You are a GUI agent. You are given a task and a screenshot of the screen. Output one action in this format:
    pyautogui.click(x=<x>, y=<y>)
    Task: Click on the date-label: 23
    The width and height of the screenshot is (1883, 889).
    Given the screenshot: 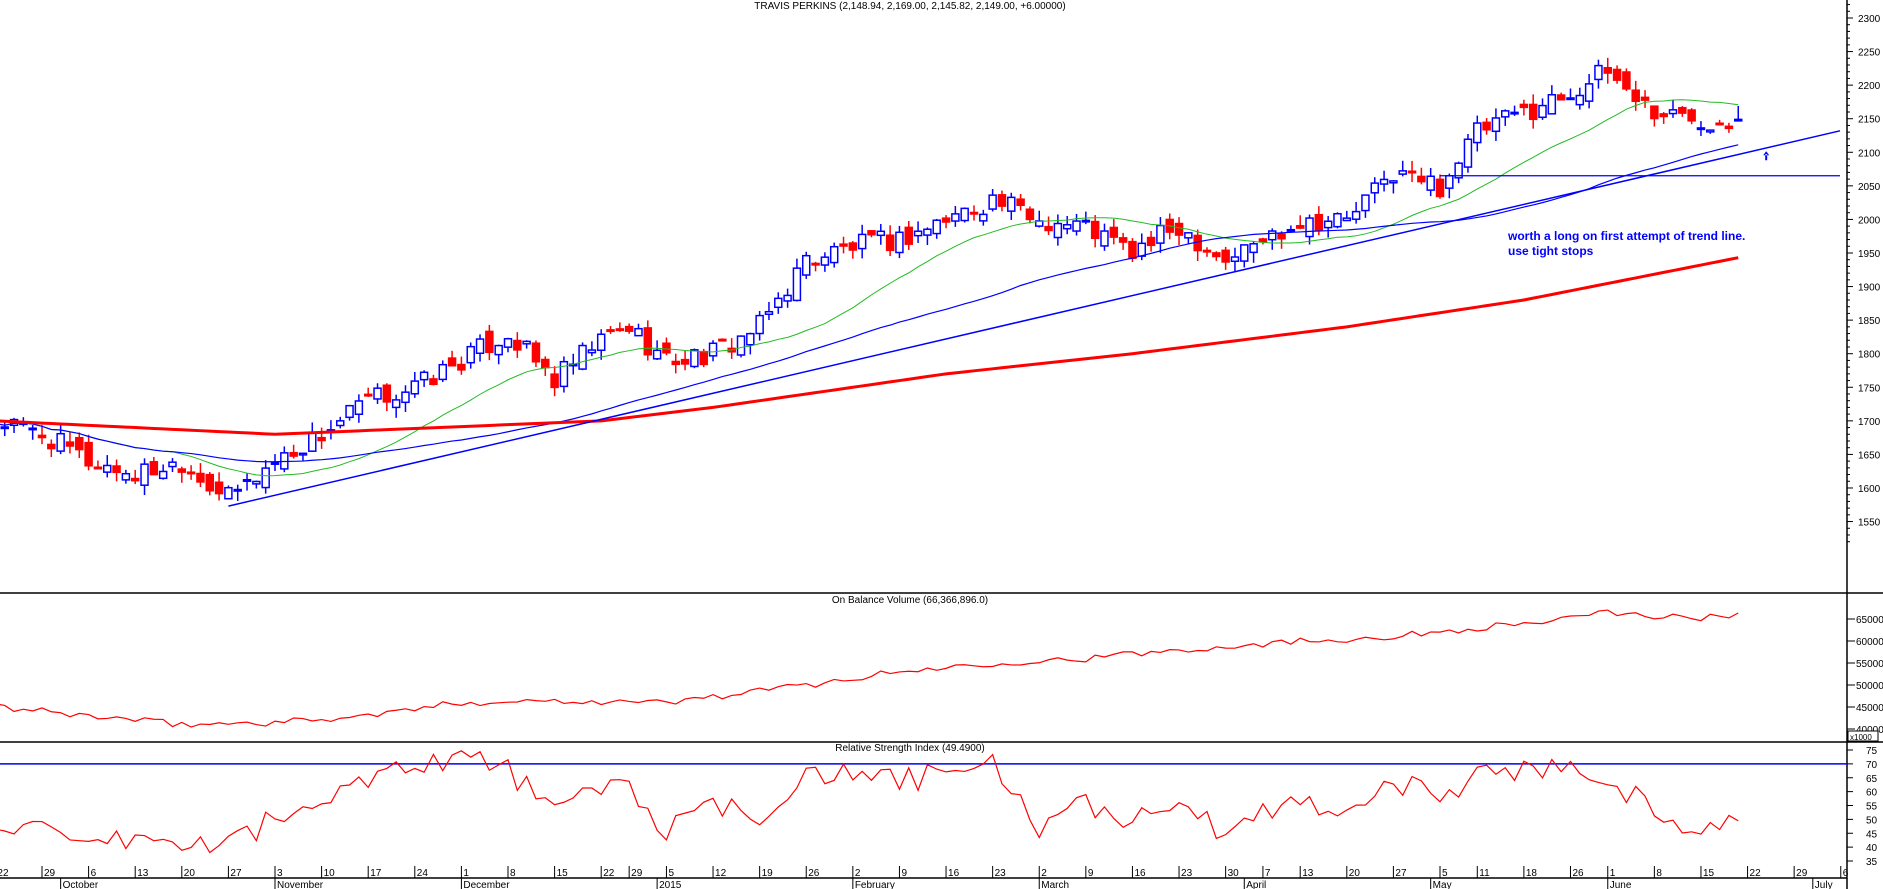 What is the action you would take?
    pyautogui.click(x=1187, y=873)
    